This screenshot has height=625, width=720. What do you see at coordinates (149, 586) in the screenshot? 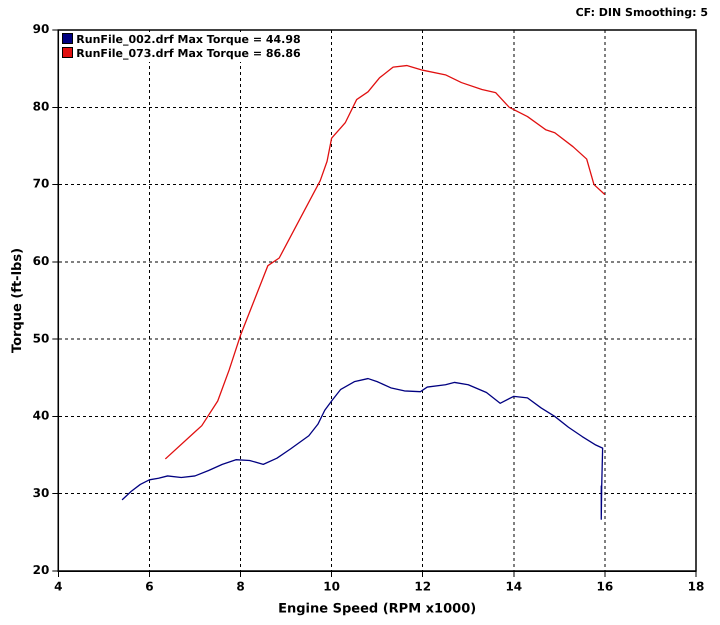
I see `x-tick-label: 6` at bounding box center [149, 586].